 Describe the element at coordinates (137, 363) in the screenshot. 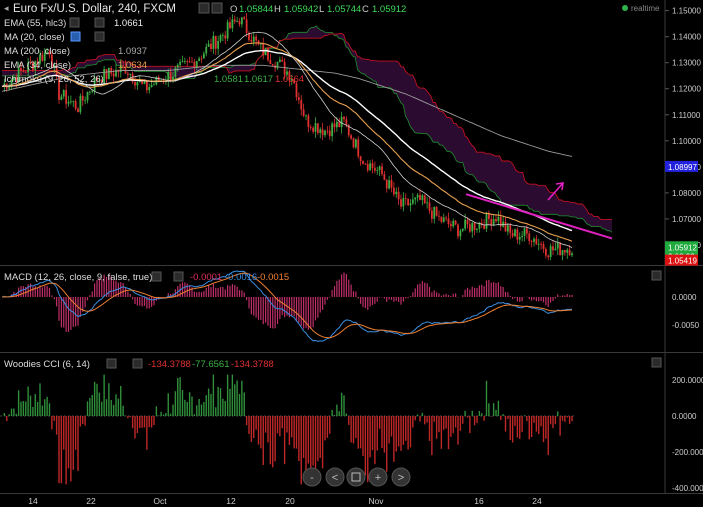

I see `cci-close-icon` at that location.